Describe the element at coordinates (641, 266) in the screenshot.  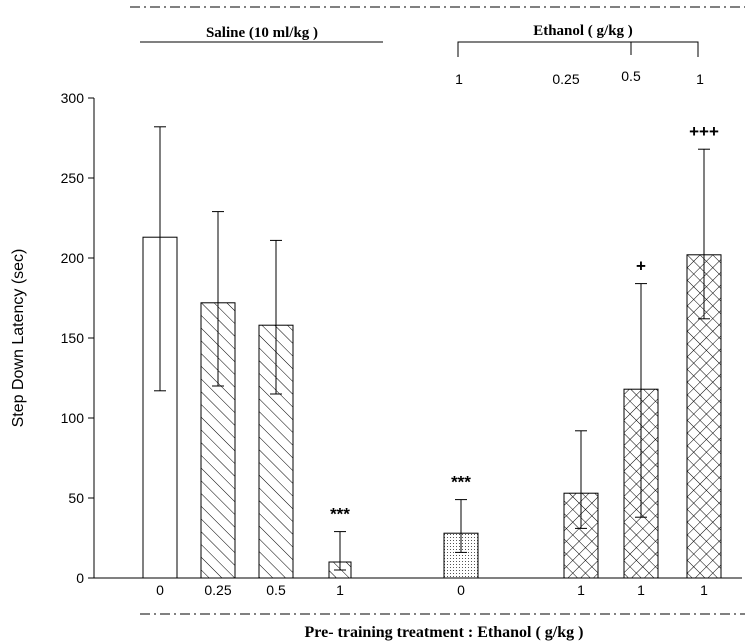
I see `significance-label: +` at that location.